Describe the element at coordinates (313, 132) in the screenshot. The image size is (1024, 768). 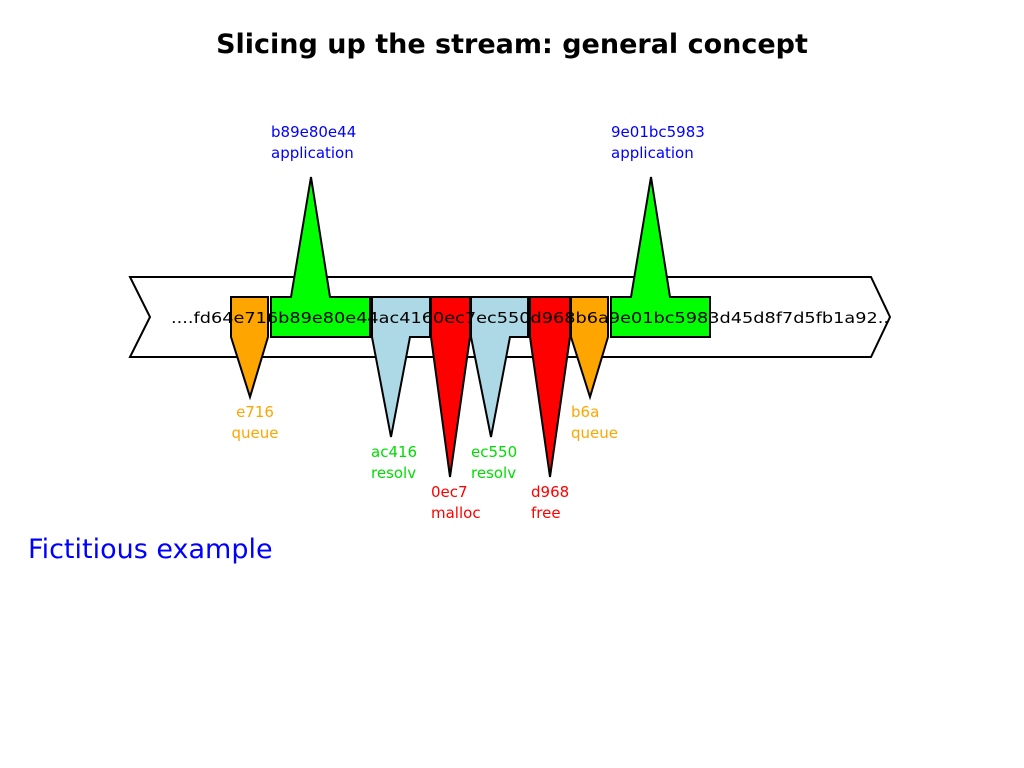
I see `label-id: b89e80e44` at that location.